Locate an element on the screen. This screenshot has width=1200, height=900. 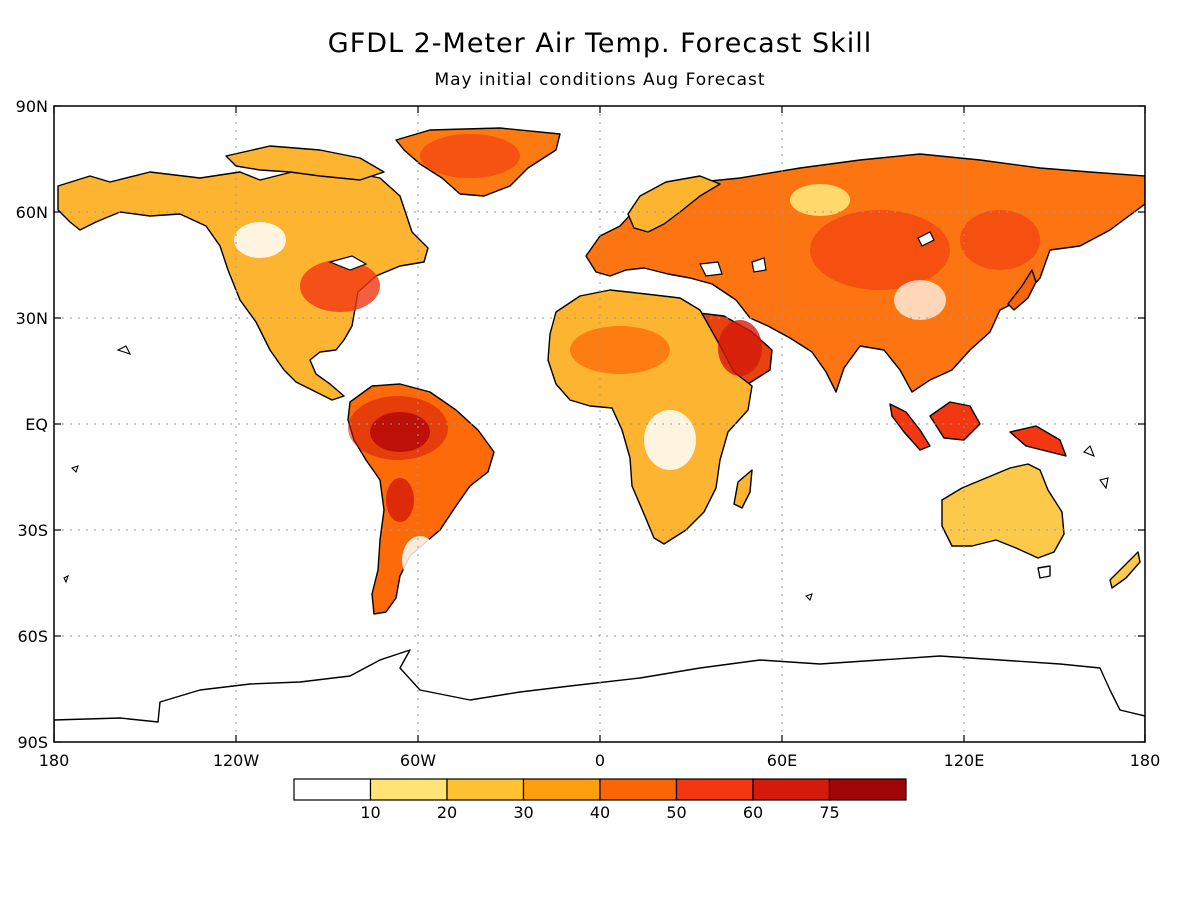
land-maritime-se-asia is located at coordinates (955, 421).